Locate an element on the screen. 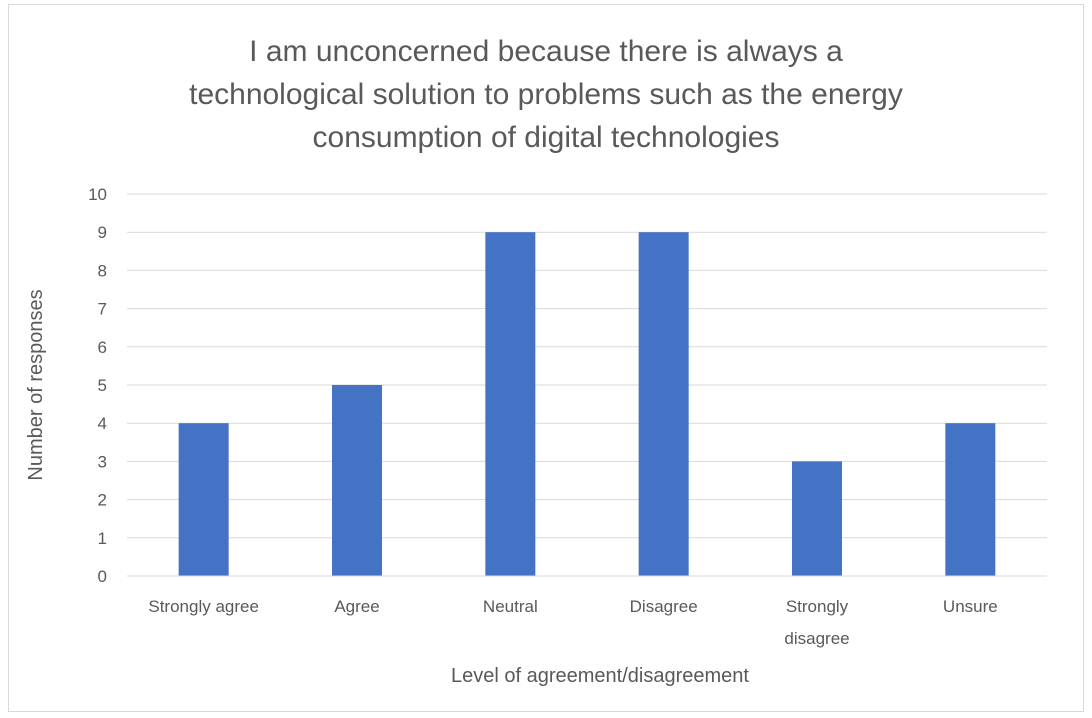 This screenshot has width=1092, height=718. x-tick-label: Unsure is located at coordinates (970, 606).